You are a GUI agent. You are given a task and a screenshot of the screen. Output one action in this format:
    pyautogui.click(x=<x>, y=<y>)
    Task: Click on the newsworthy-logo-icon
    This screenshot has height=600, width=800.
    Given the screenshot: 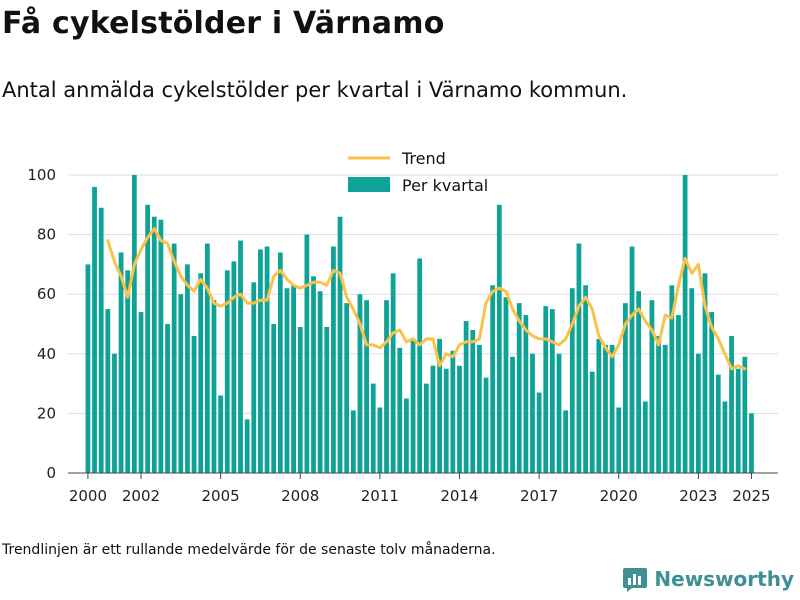 What is the action you would take?
    pyautogui.click(x=635, y=580)
    